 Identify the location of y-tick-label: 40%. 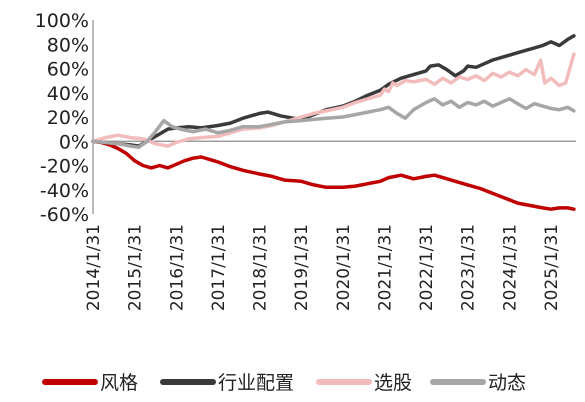
(68, 94).